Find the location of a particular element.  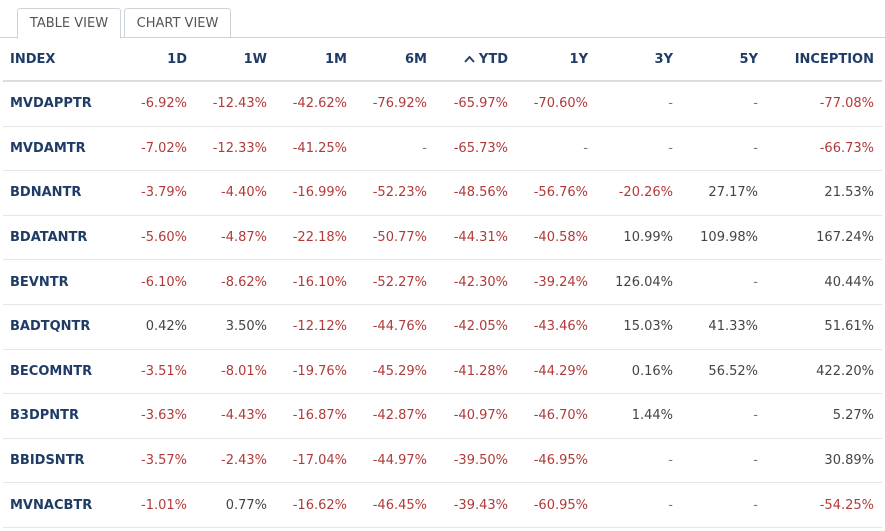

index-name-link: BECOMNTR is located at coordinates (59, 372).